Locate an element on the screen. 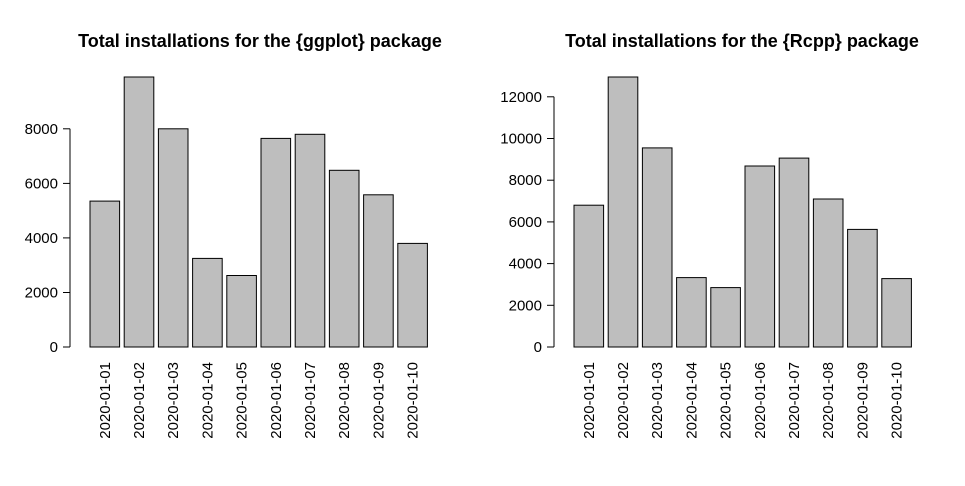 The image size is (965, 486). y-tick-label: 10000 is located at coordinates (521, 139).